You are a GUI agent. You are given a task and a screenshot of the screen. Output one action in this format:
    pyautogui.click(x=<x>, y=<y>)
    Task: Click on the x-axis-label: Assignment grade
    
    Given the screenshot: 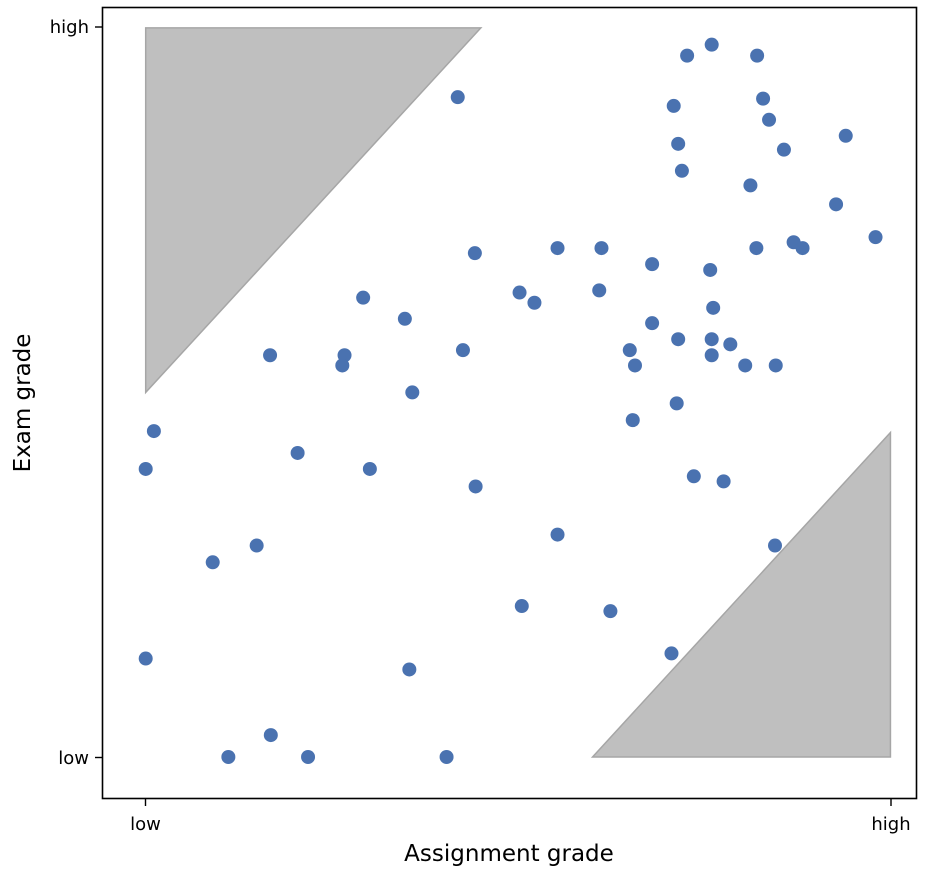 What is the action you would take?
    pyautogui.click(x=509, y=854)
    